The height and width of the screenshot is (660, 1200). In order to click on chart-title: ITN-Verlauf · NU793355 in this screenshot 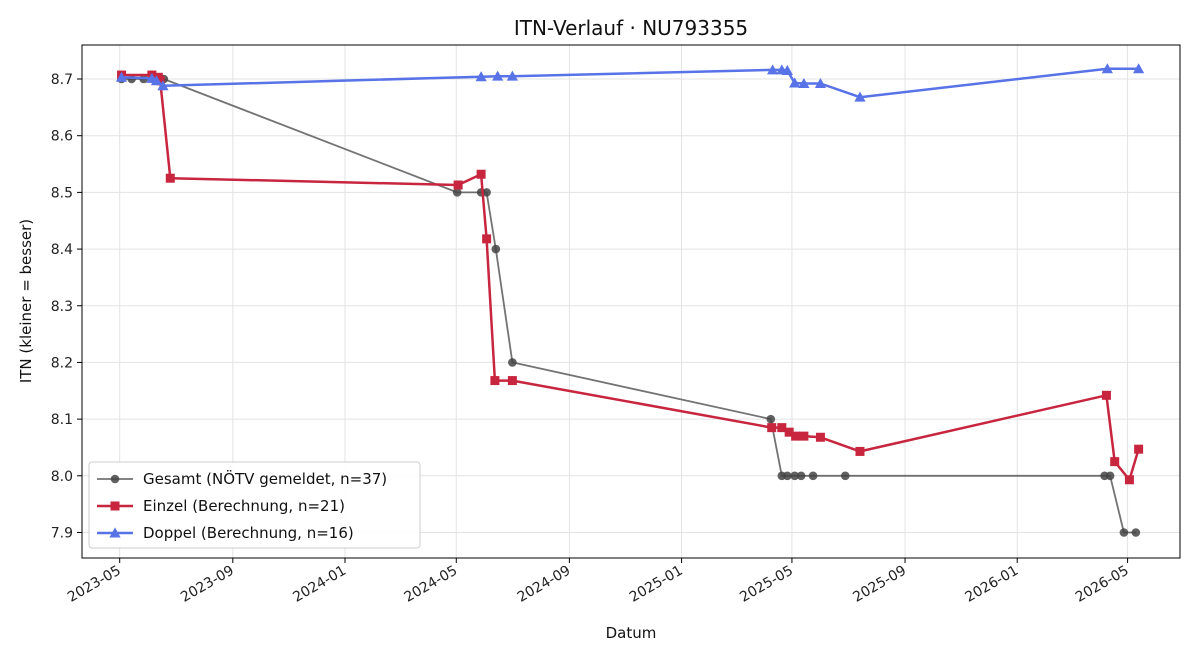, I will do `click(631, 28)`.